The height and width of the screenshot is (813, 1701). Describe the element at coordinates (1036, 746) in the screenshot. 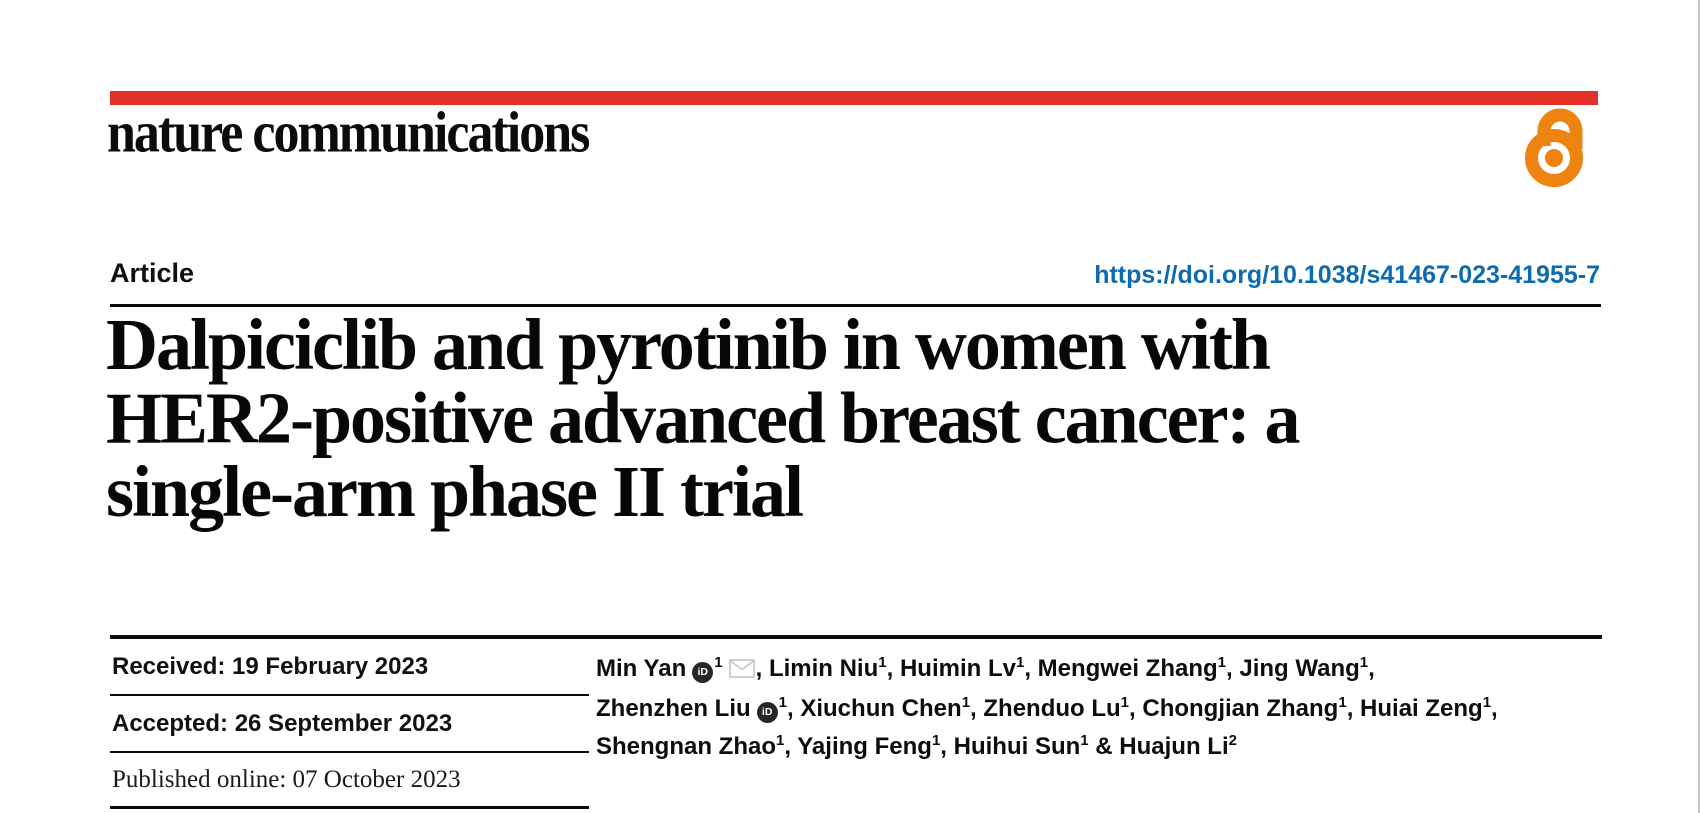

I see `author: Huihui Sun1 &` at that location.